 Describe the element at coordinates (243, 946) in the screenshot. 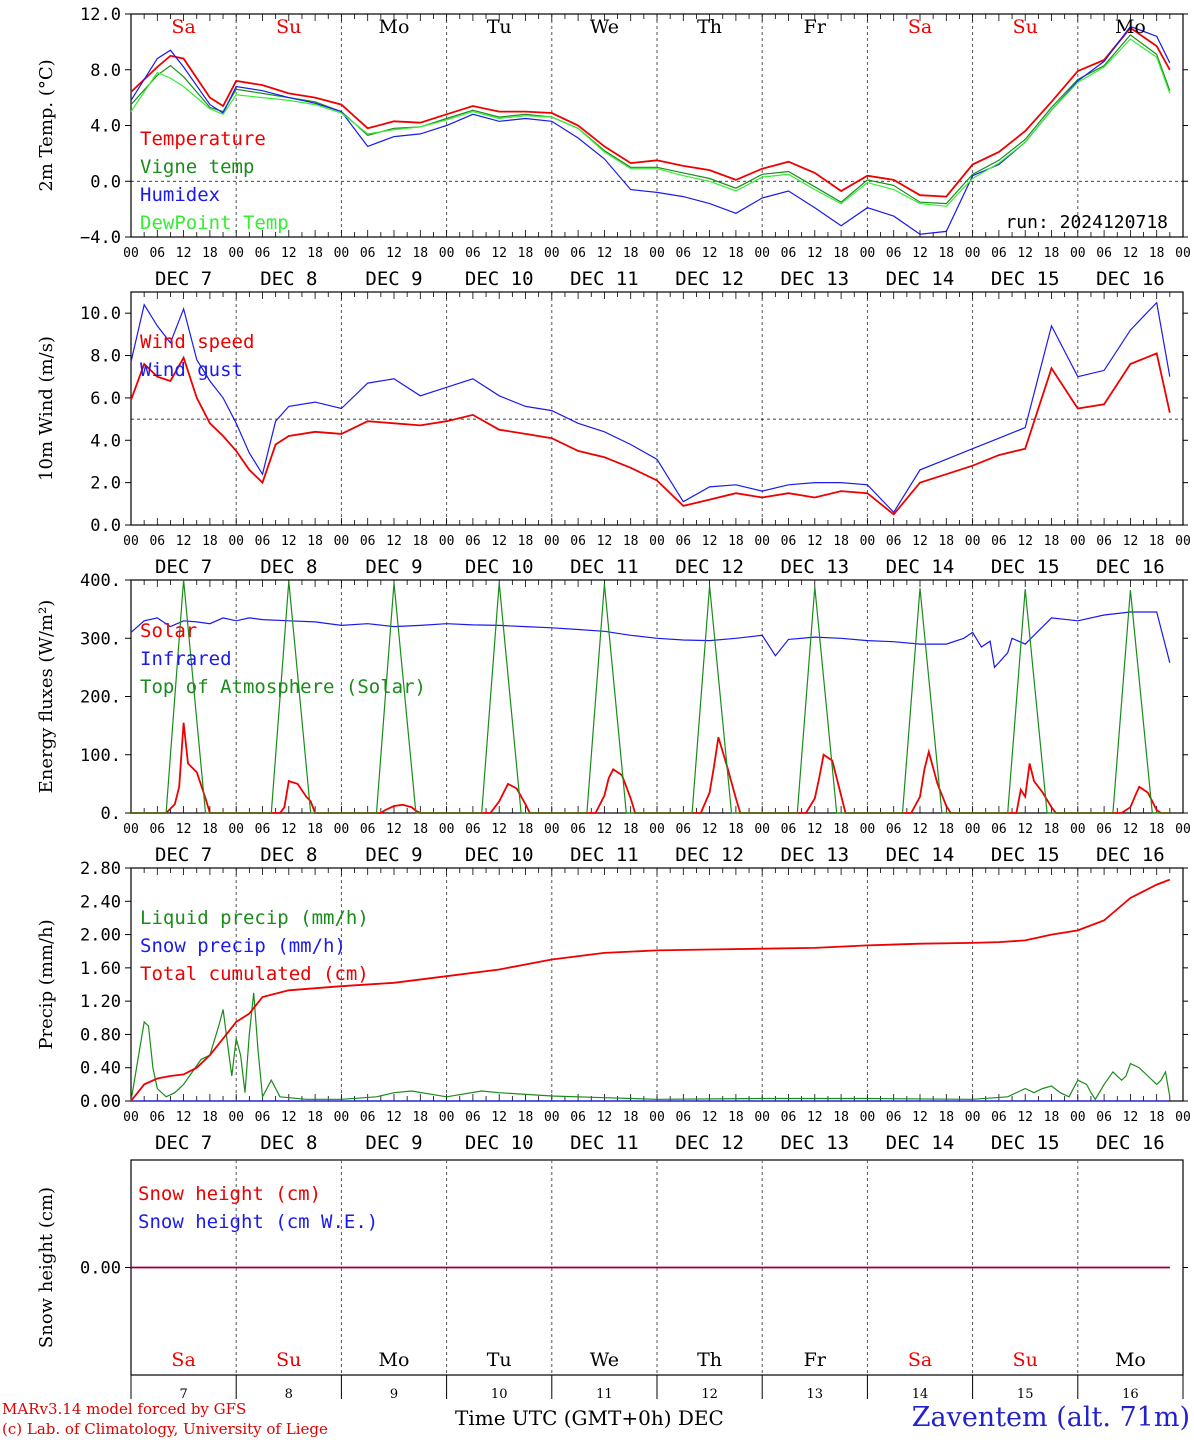

I see `legend-entry: Snow precip (mm/h)` at that location.